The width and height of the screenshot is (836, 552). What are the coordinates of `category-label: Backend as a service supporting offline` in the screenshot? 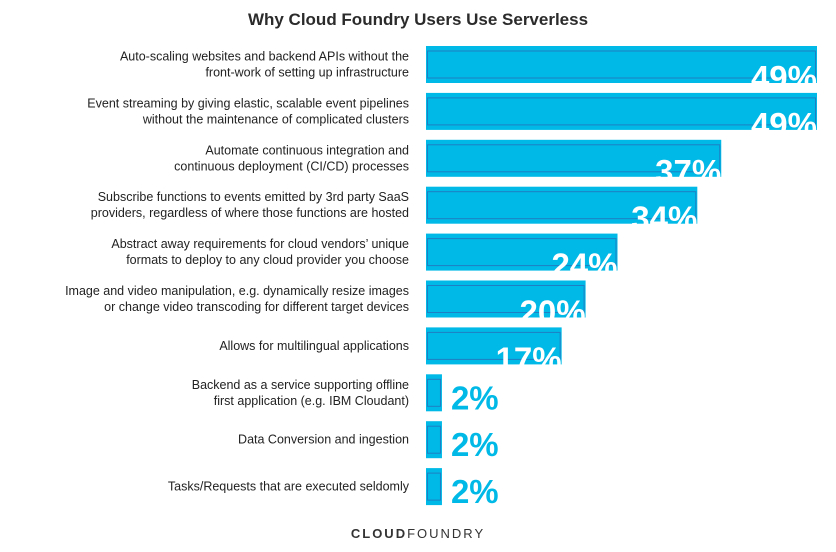 It's located at (300, 385).